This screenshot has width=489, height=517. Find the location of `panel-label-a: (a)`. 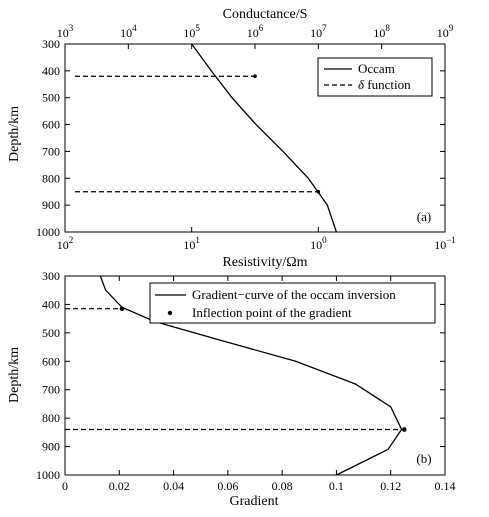

panel-label-a: (a) is located at coordinates (424, 216).